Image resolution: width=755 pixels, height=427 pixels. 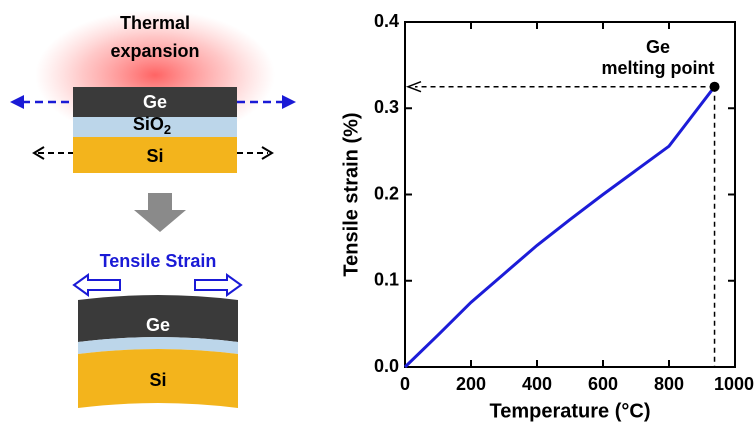 I want to click on left-hollow-arrow, so click(x=96, y=285).